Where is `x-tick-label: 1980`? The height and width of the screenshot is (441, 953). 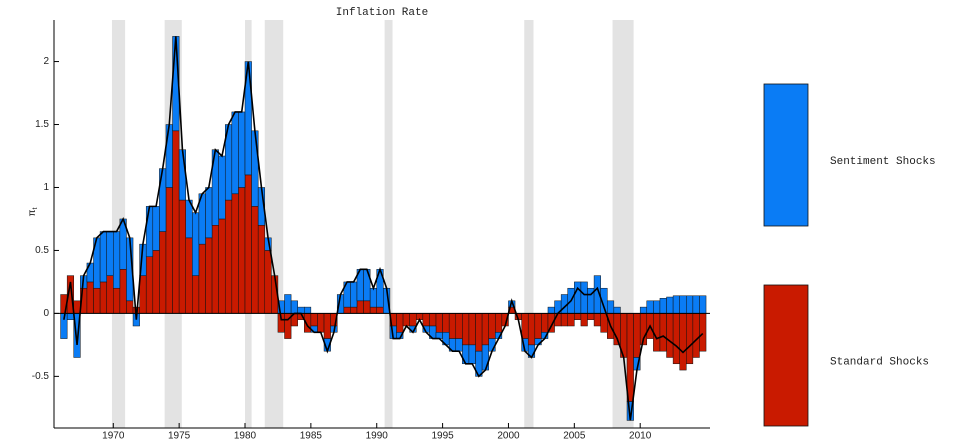
x-tick-label: 1980 is located at coordinates (245, 436).